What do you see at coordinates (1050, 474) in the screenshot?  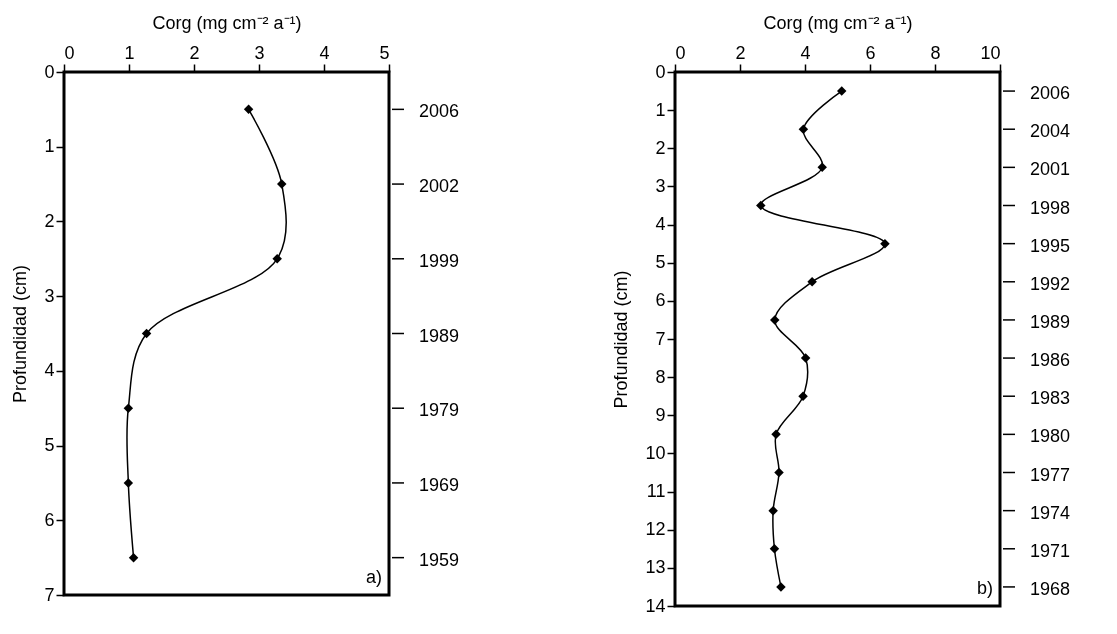 I see `text: 1977` at bounding box center [1050, 474].